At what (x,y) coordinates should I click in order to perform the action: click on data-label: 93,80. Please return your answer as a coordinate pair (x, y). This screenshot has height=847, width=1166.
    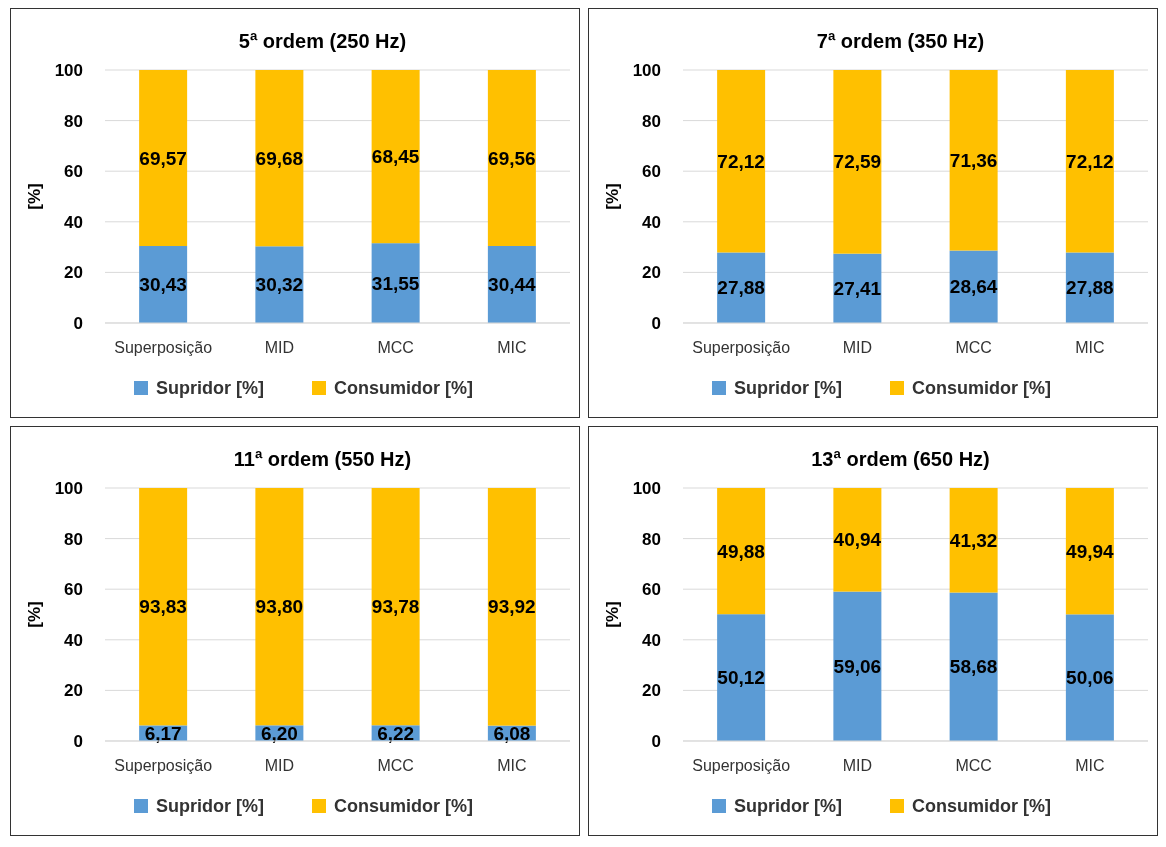
    Looking at the image, I should click on (279, 607).